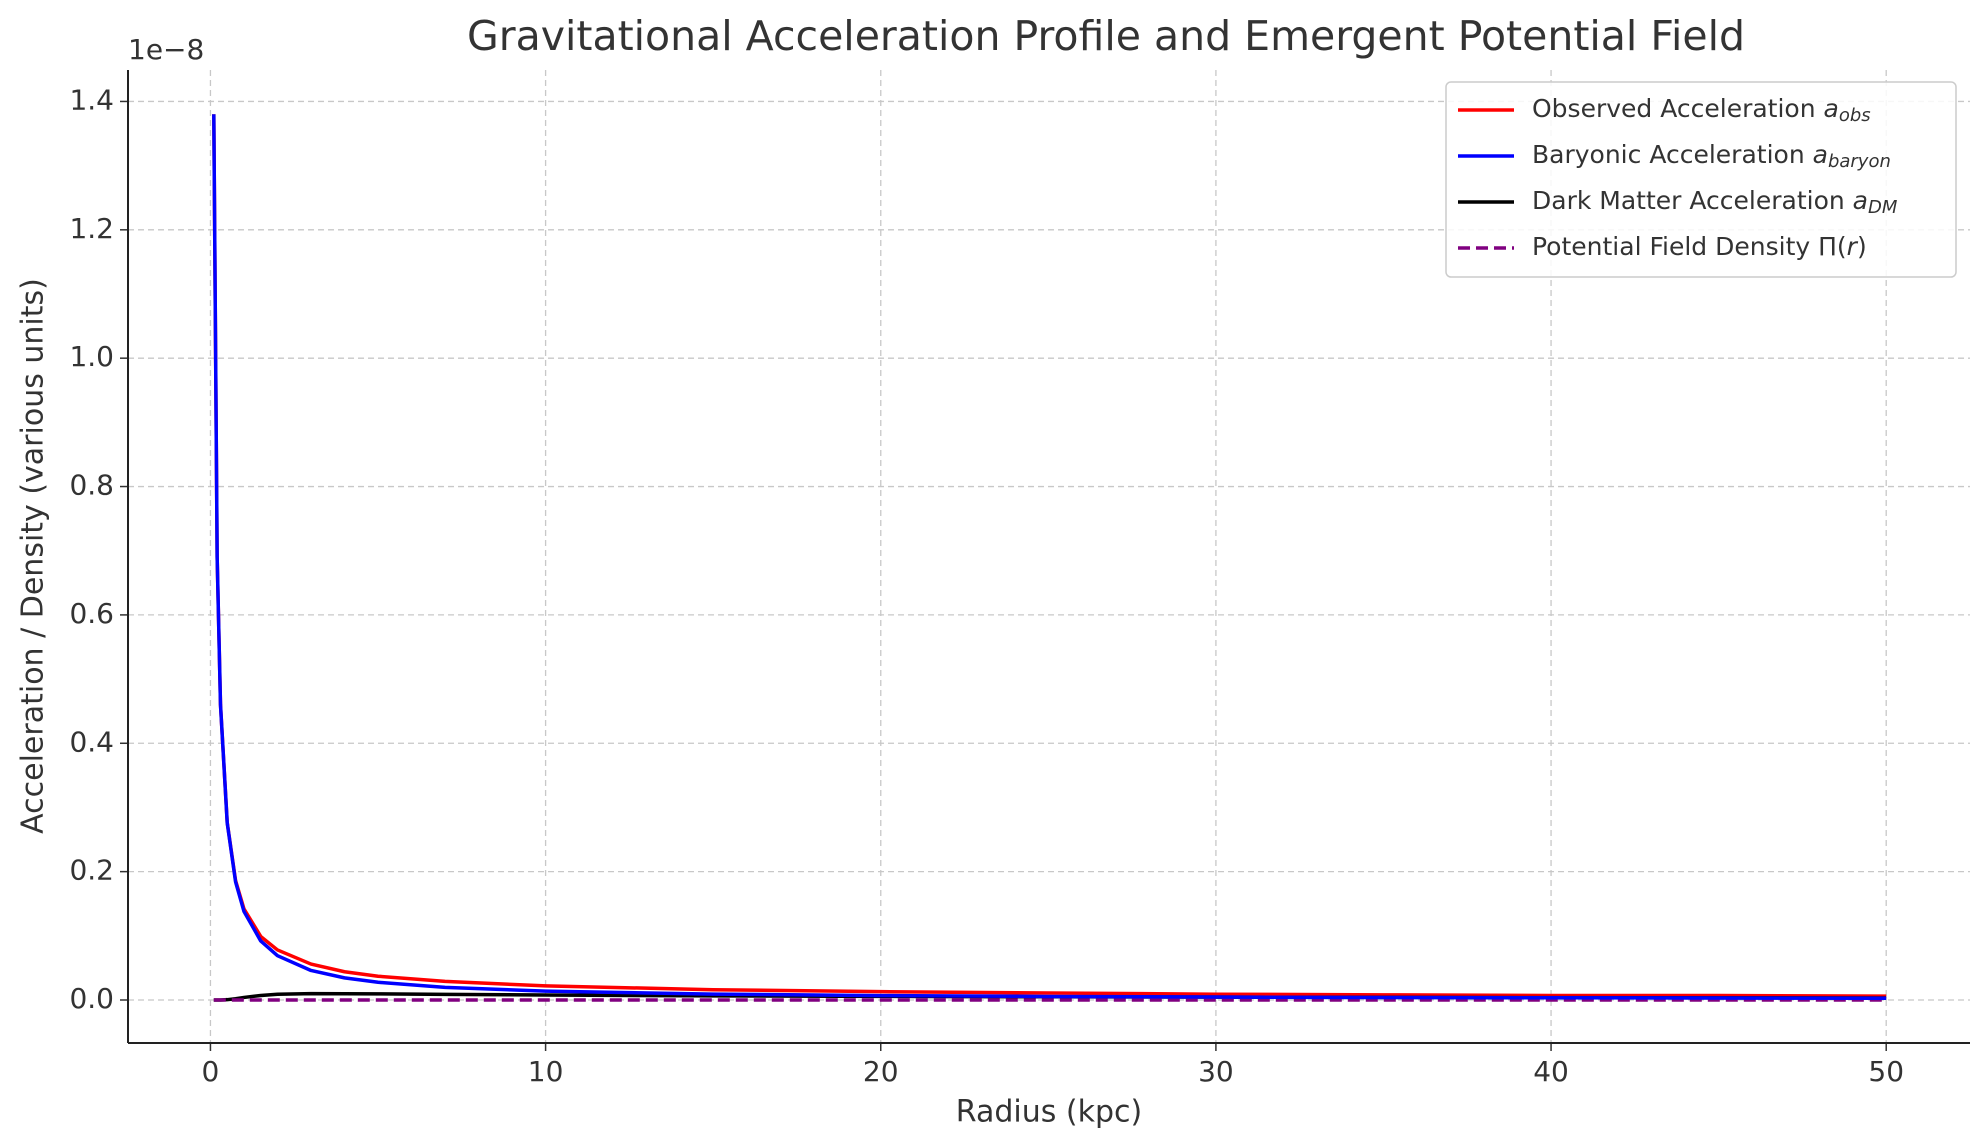 The width and height of the screenshot is (1979, 1145). What do you see at coordinates (1699, 246) in the screenshot?
I see `legend-label: Potential Field Density Π(r)` at bounding box center [1699, 246].